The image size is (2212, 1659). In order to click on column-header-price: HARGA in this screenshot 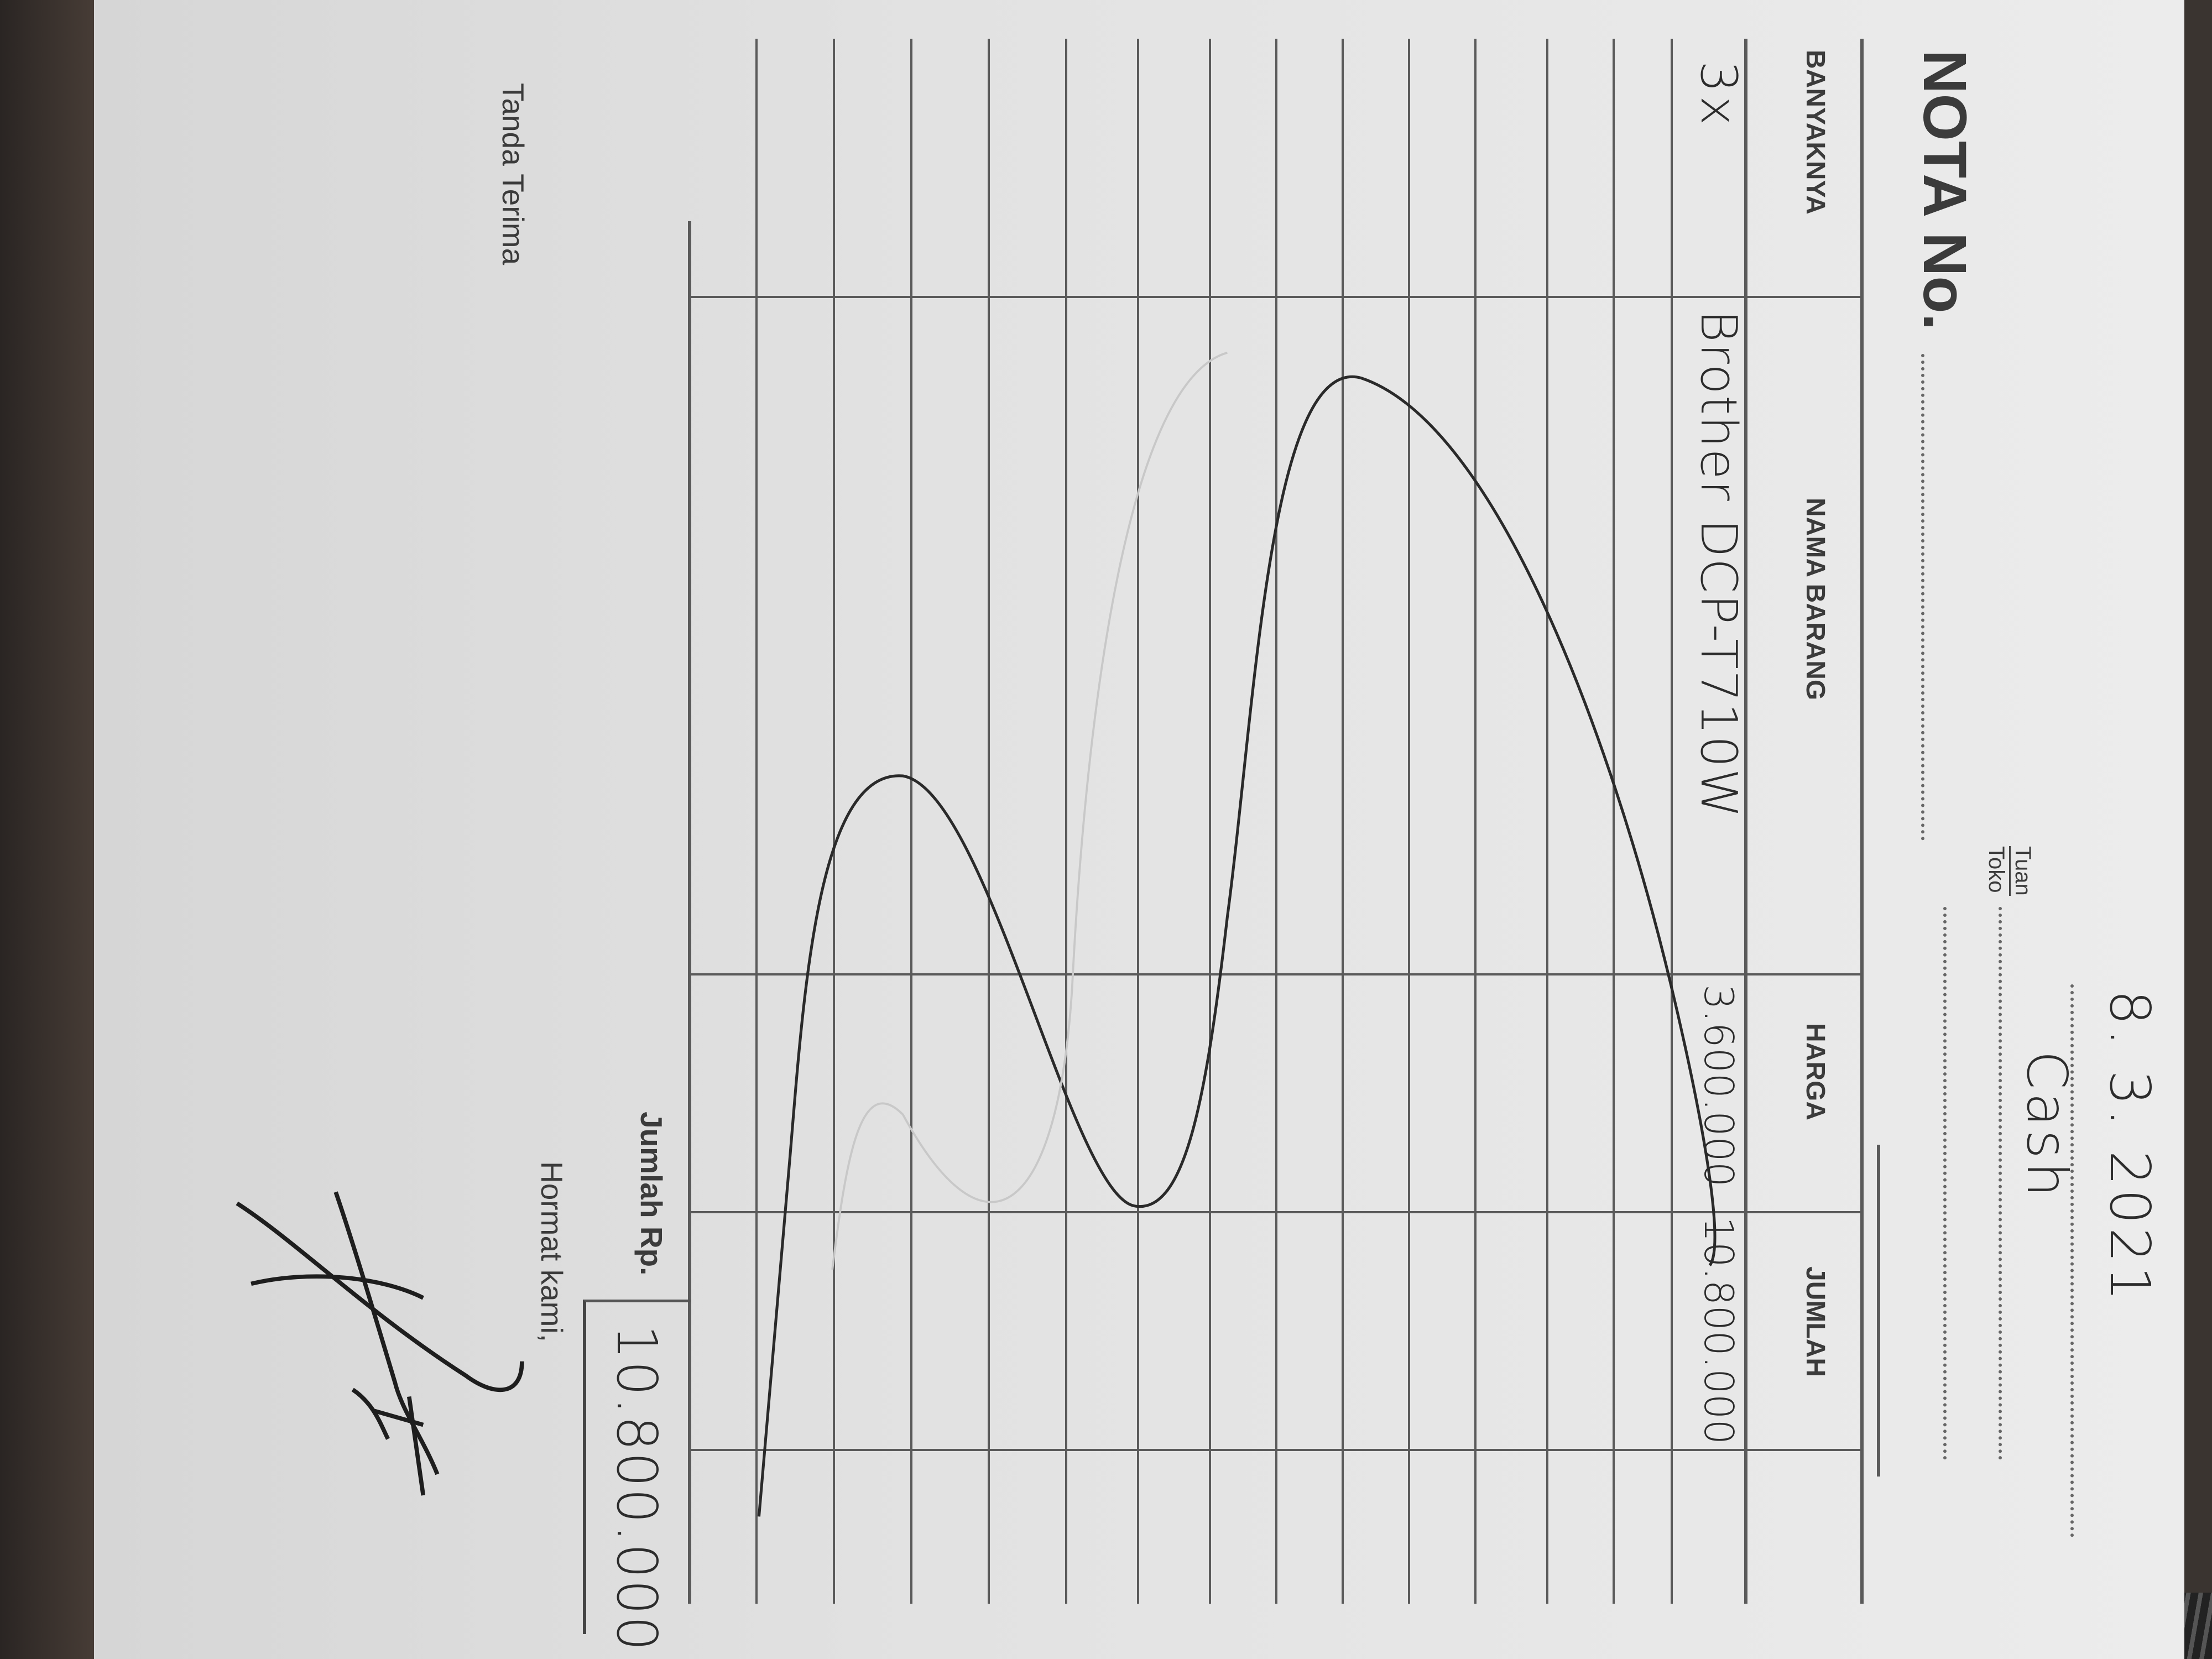, I will do `click(1816, 1071)`.